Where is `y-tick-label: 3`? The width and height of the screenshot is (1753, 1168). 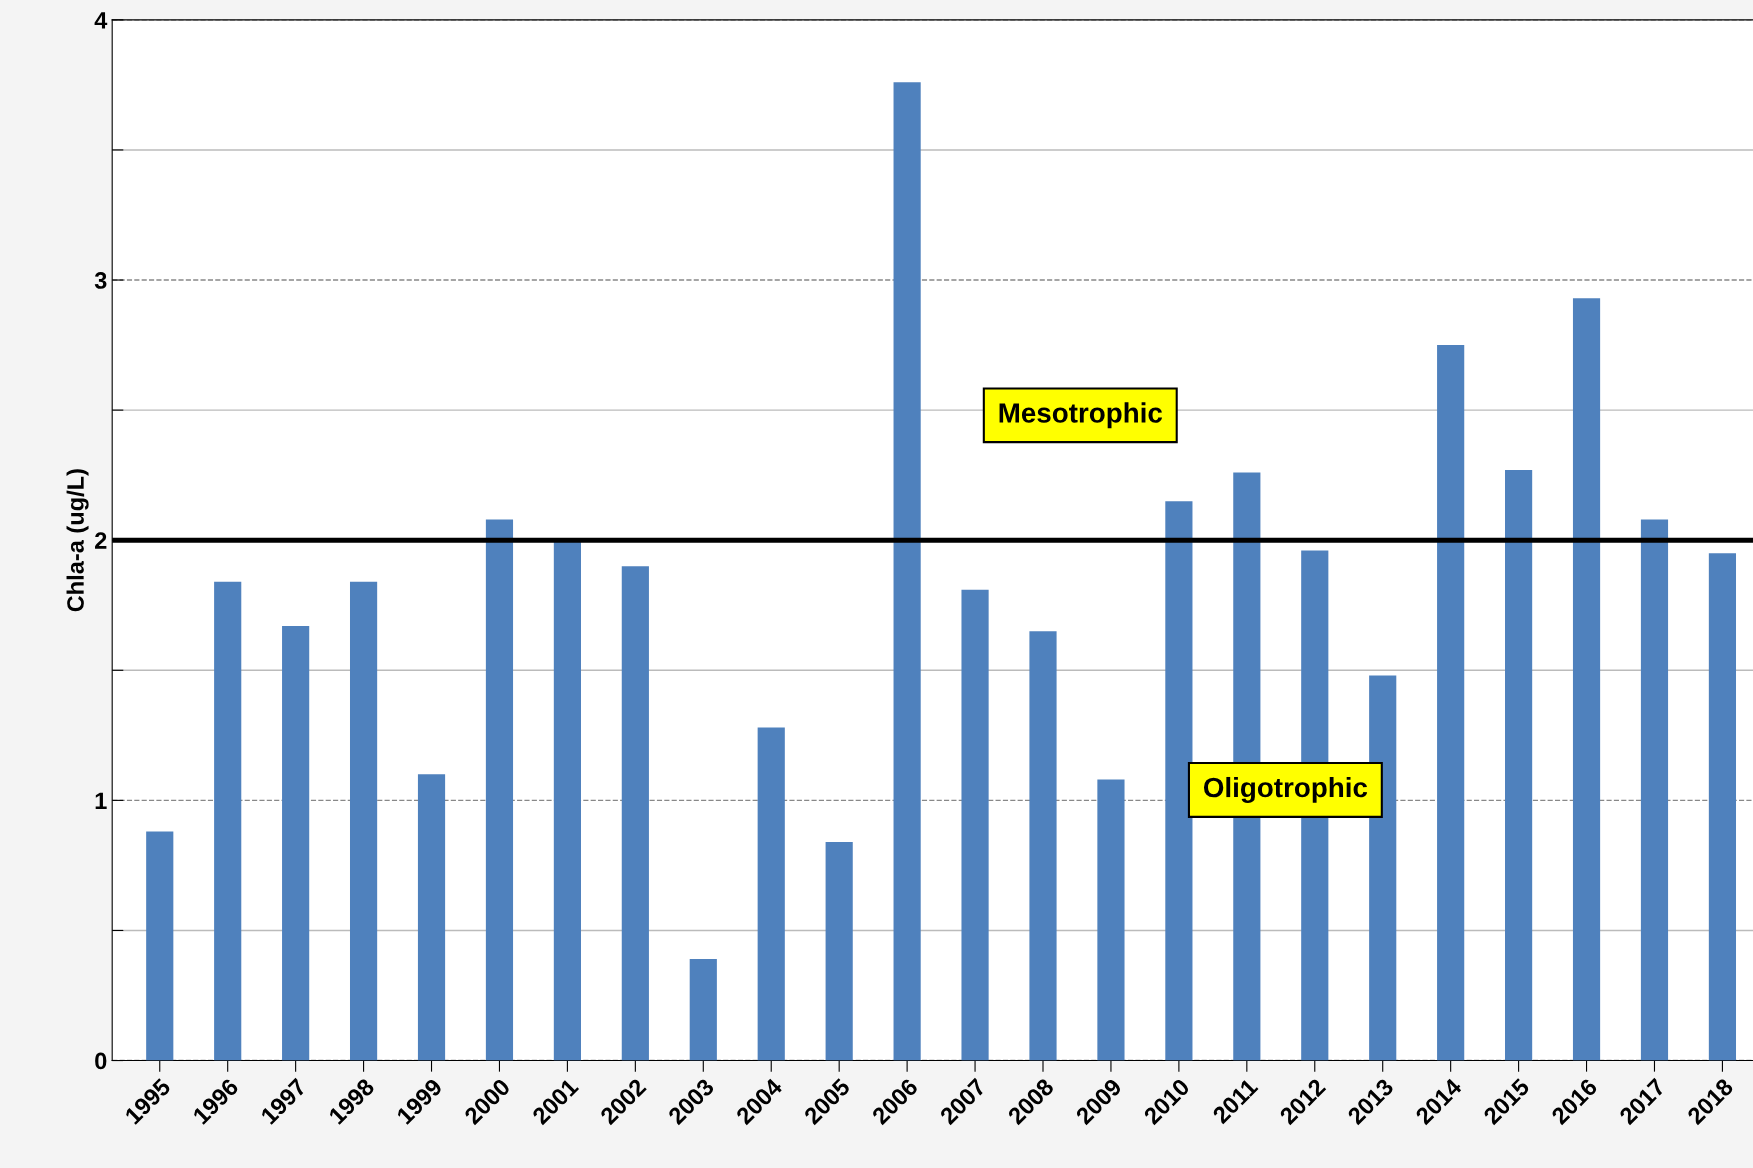
y-tick-label: 3 is located at coordinates (100, 280).